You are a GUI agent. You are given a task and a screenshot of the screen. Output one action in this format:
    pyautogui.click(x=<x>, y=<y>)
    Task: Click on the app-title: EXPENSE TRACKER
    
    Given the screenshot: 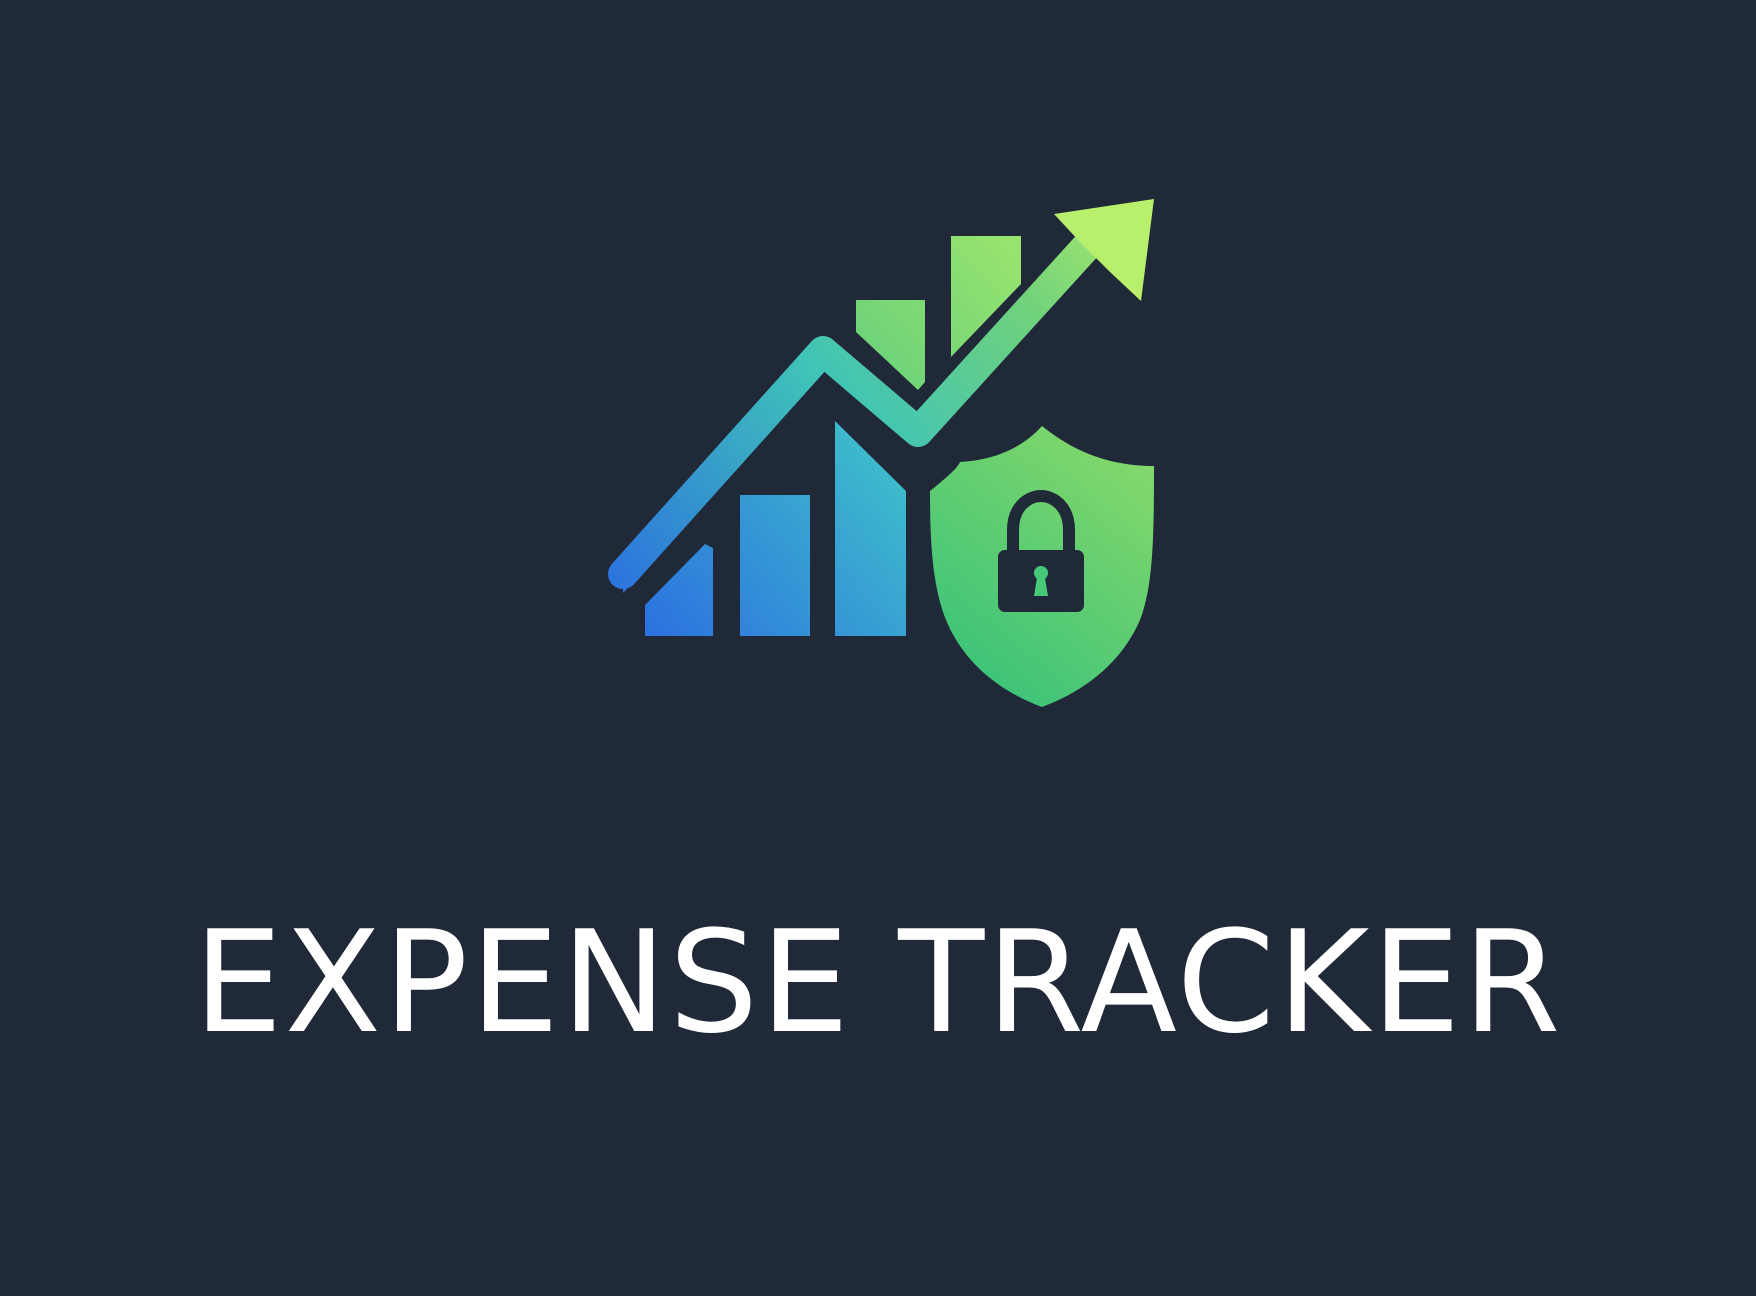 What is the action you would take?
    pyautogui.click(x=878, y=982)
    